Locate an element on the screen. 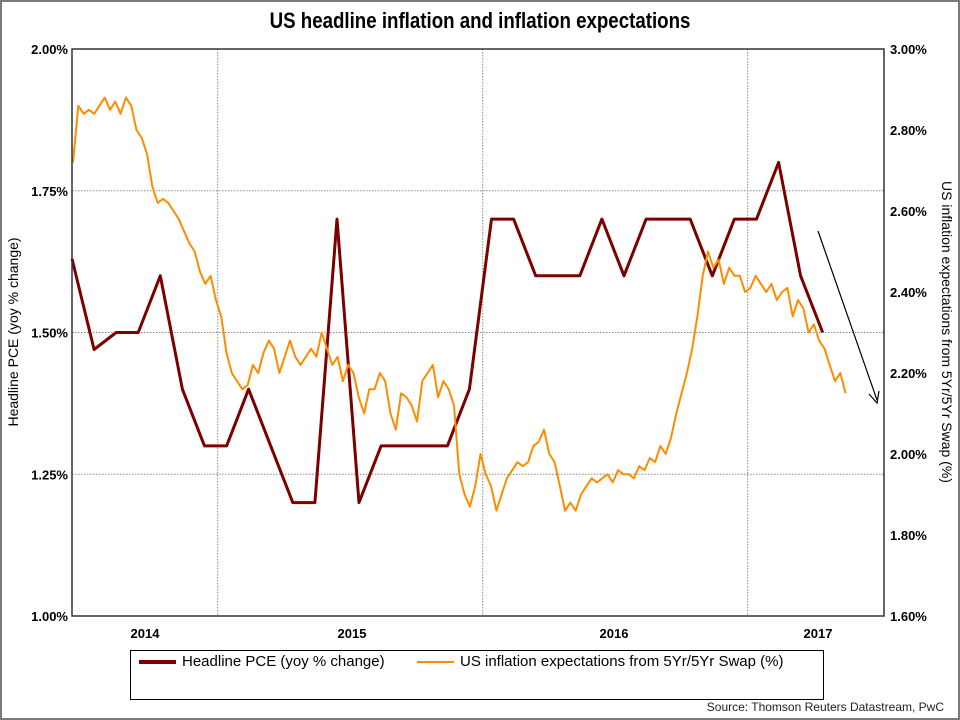 This screenshot has height=720, width=960. right-tick-label: 2.80% is located at coordinates (908, 130).